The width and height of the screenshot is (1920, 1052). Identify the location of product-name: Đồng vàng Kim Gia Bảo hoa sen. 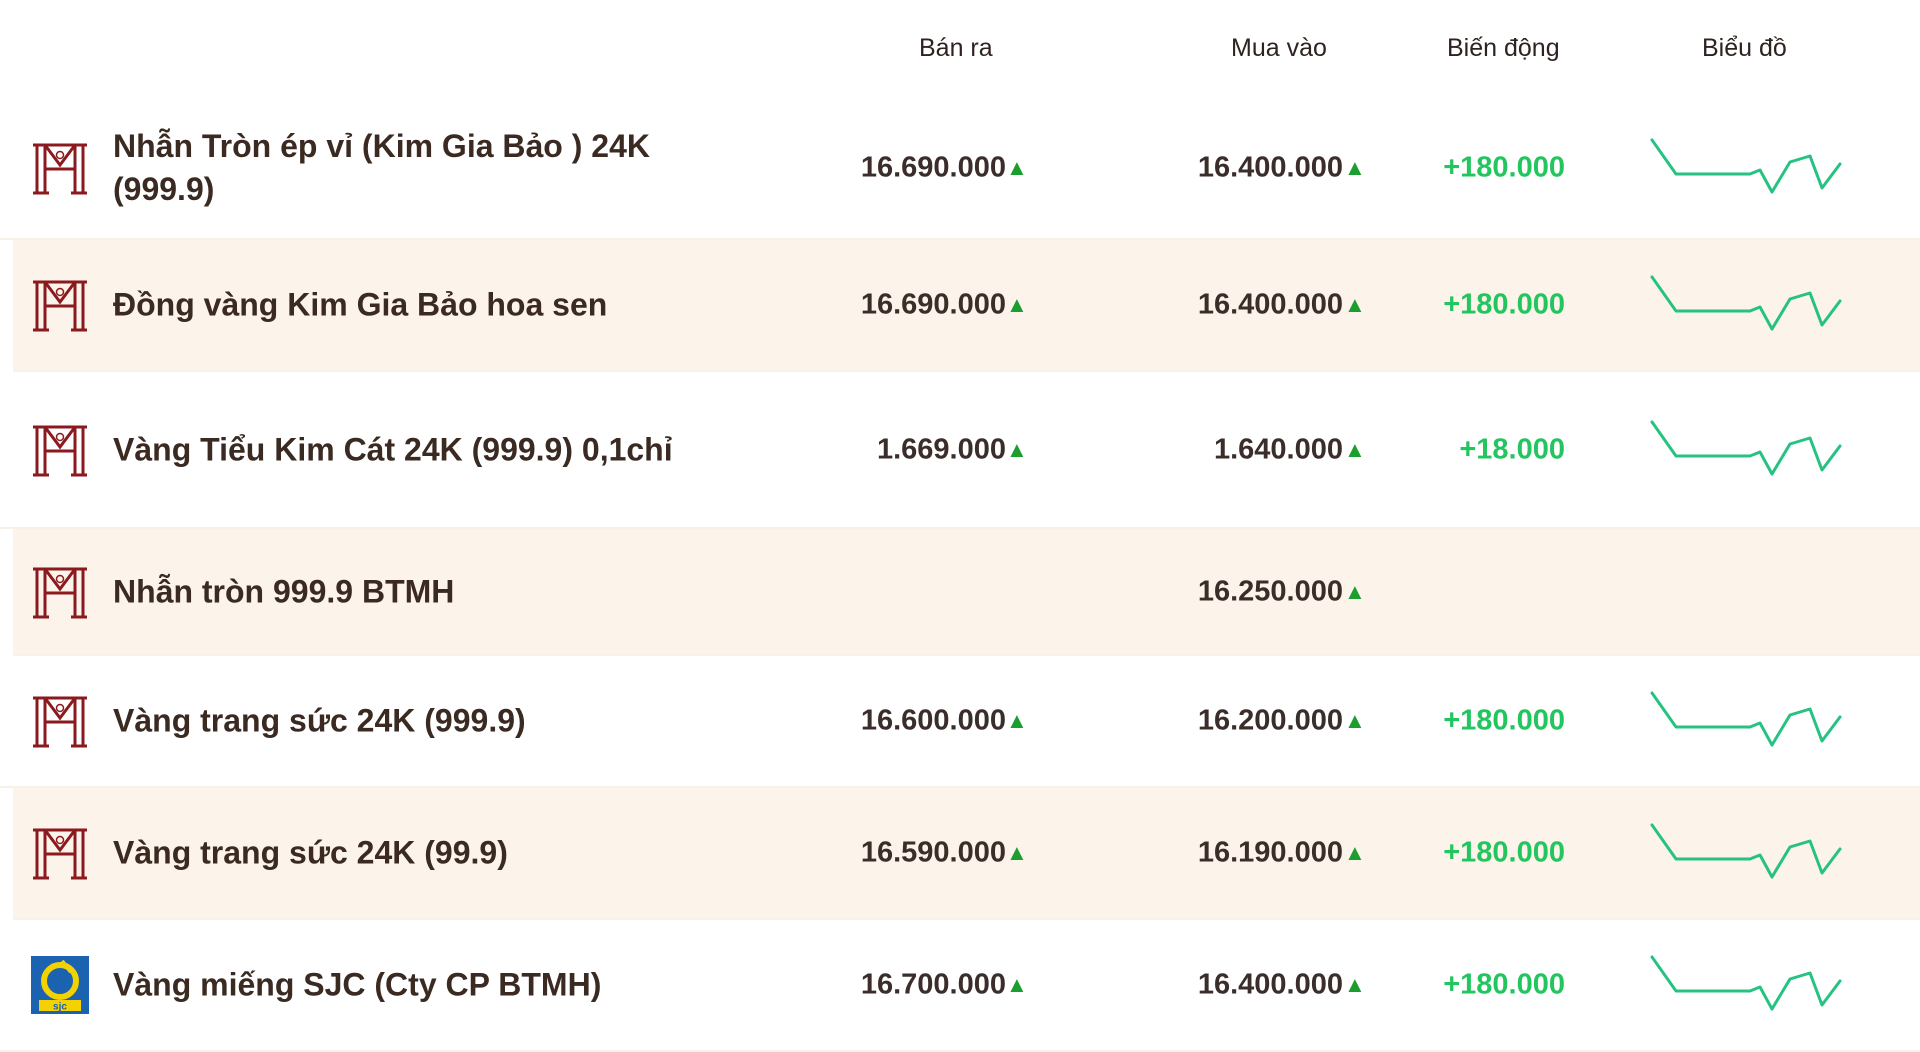
(360, 304).